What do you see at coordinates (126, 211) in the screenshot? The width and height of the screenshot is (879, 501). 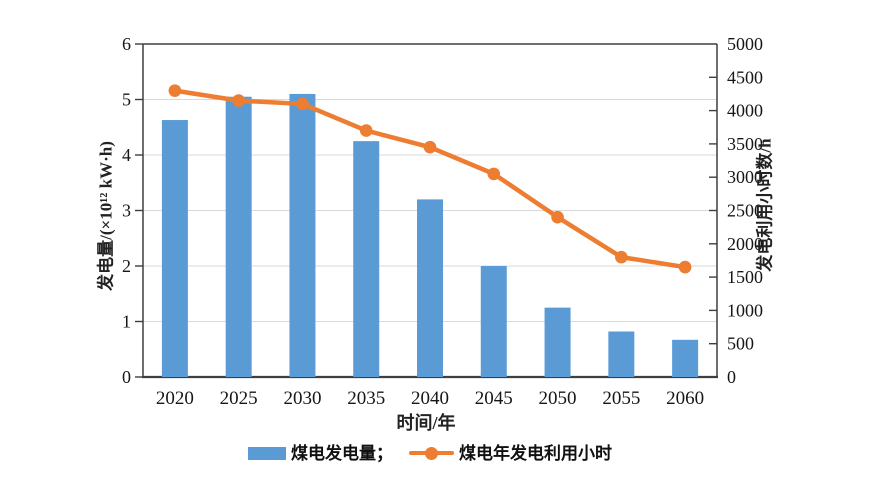 I see `left-tick-label: 3` at bounding box center [126, 211].